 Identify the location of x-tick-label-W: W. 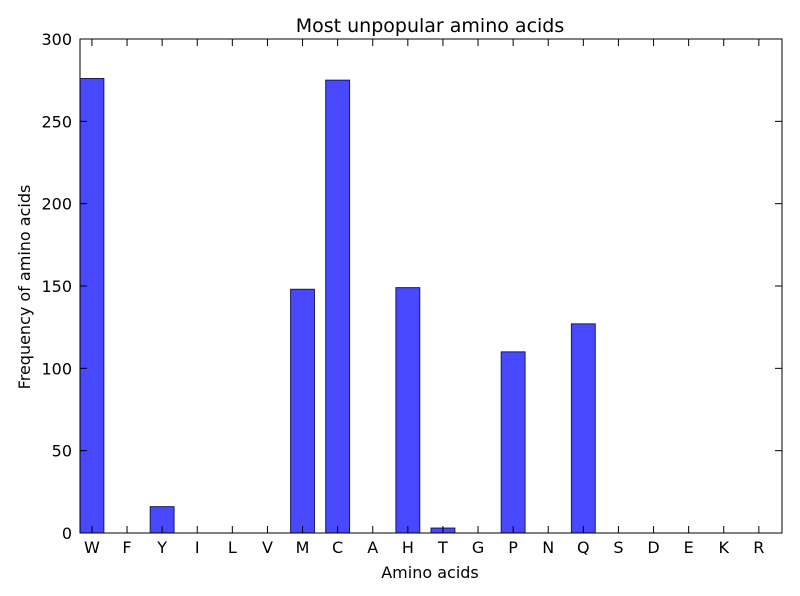
(92, 547).